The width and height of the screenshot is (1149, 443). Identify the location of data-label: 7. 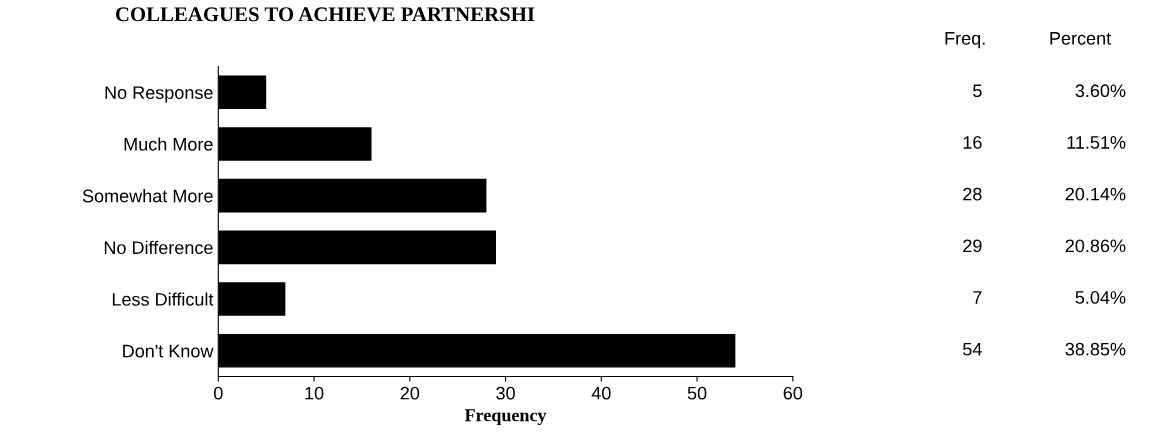
(977, 297).